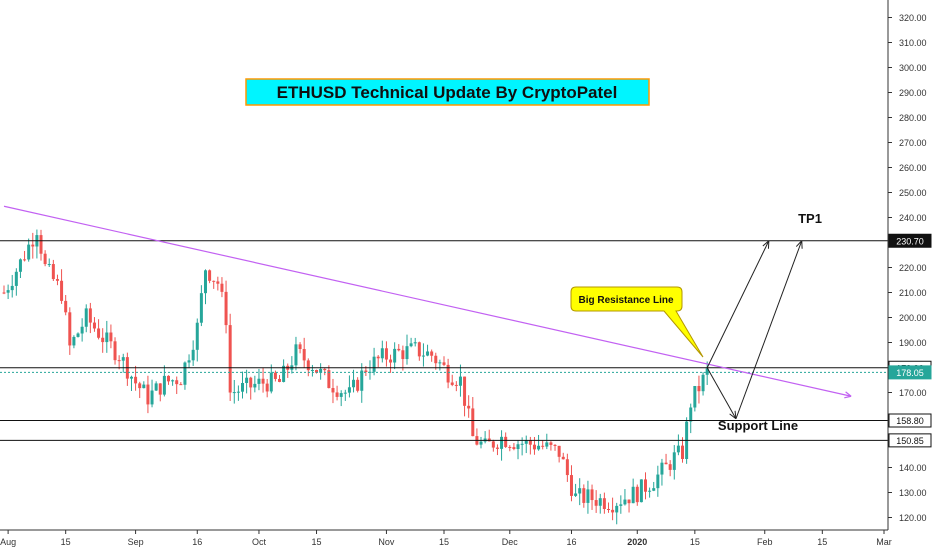  What do you see at coordinates (913, 518) in the screenshot?
I see `price-tick-label: 120.00` at bounding box center [913, 518].